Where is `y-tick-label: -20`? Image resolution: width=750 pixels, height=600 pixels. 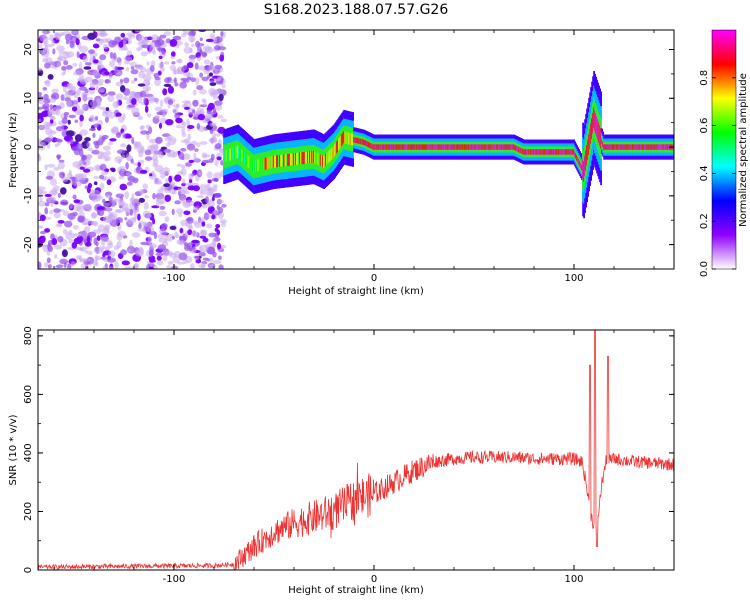
y-tick-label: -20 is located at coordinates (28, 244).